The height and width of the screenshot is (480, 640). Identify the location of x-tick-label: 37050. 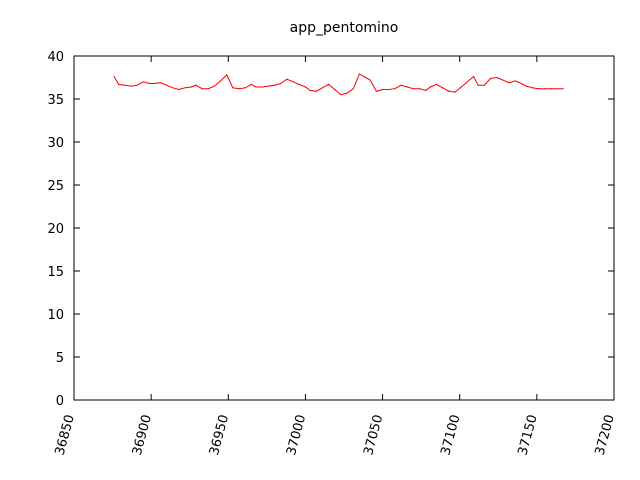
(373, 435).